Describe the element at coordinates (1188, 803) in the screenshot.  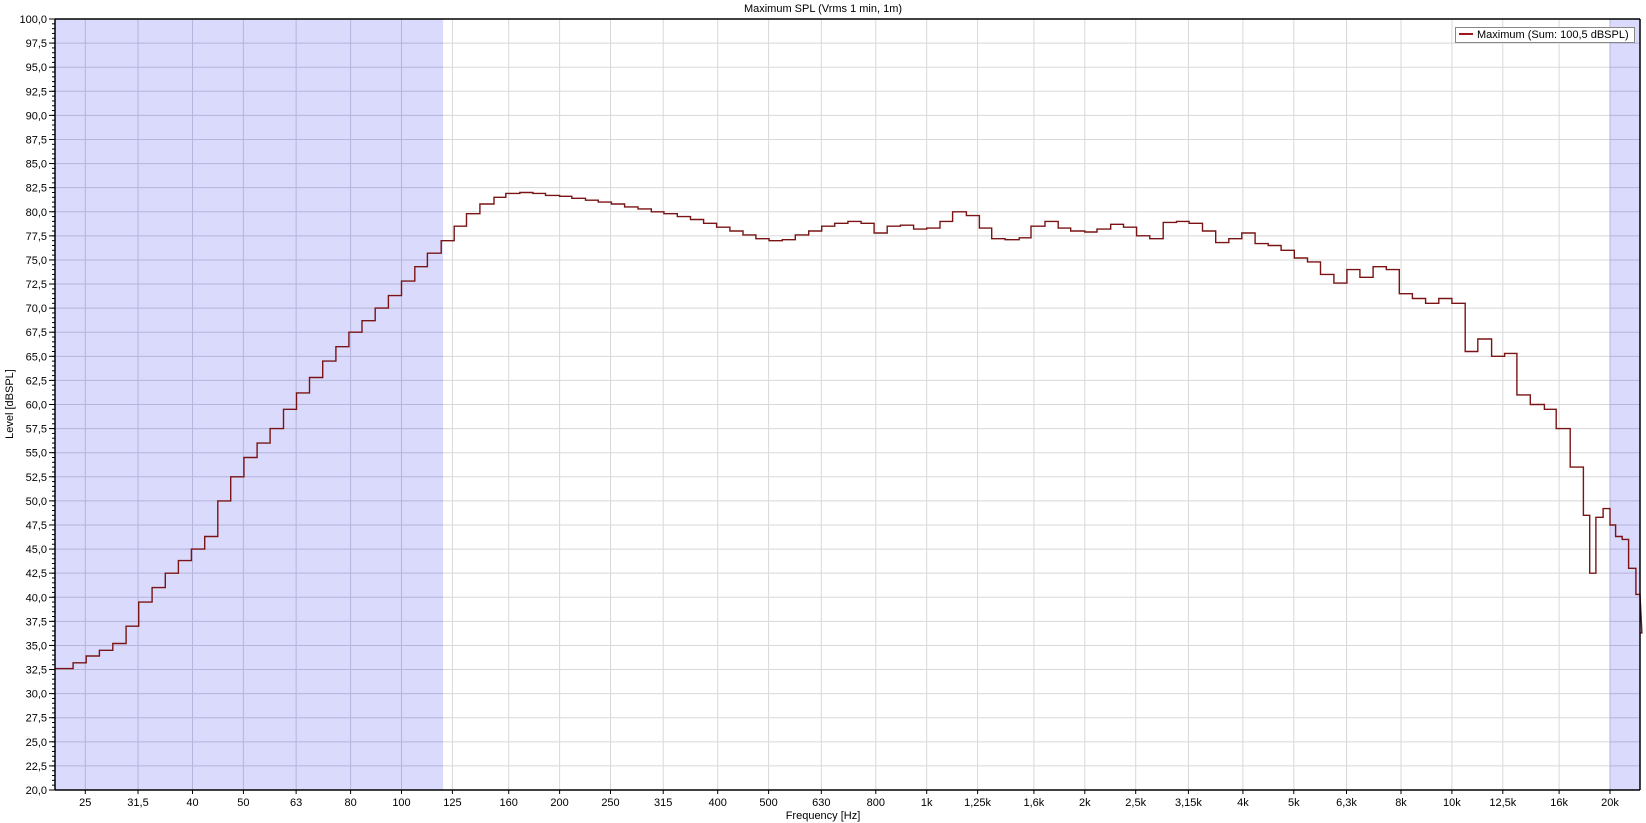
I see `x-tick-label: 3,15k` at that location.